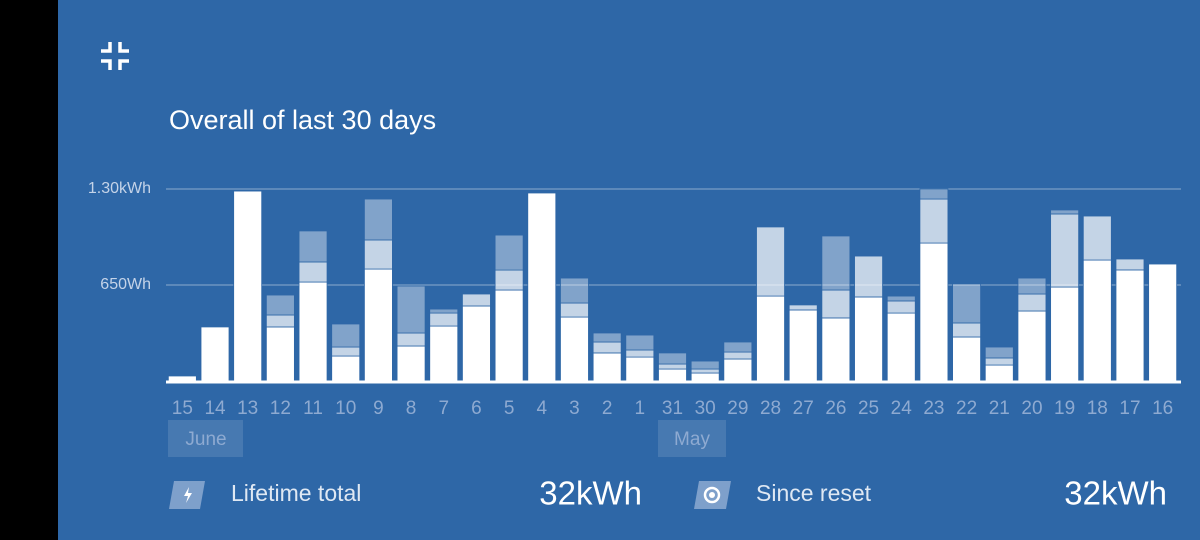 This screenshot has width=1200, height=540. Describe the element at coordinates (296, 493) in the screenshot. I see `stat-label: Lifetime total` at that location.